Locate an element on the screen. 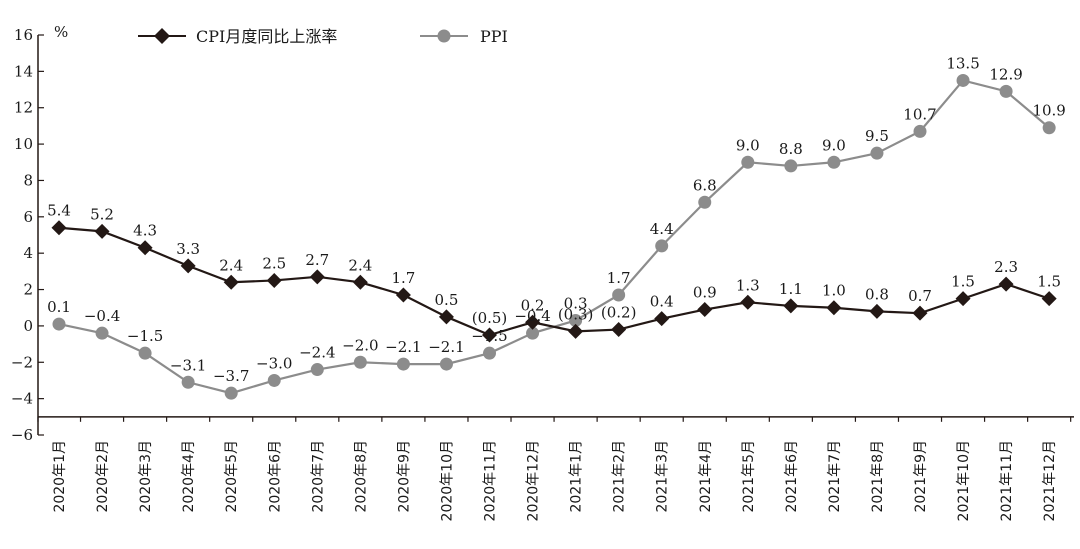  x-tick-label: 2020年5月 is located at coordinates (232, 476).